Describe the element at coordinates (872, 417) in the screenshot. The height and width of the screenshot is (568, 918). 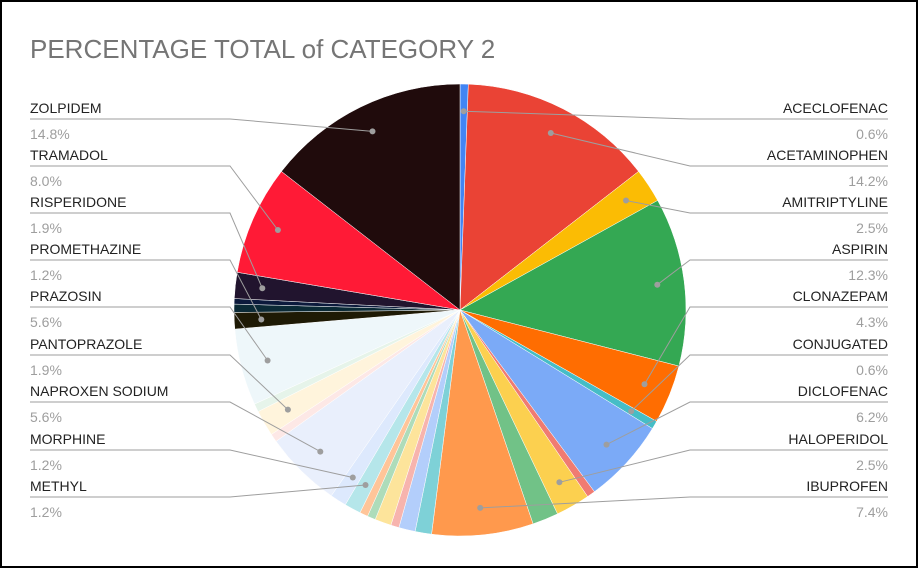
I see `slice-percent: 6.2%` at that location.